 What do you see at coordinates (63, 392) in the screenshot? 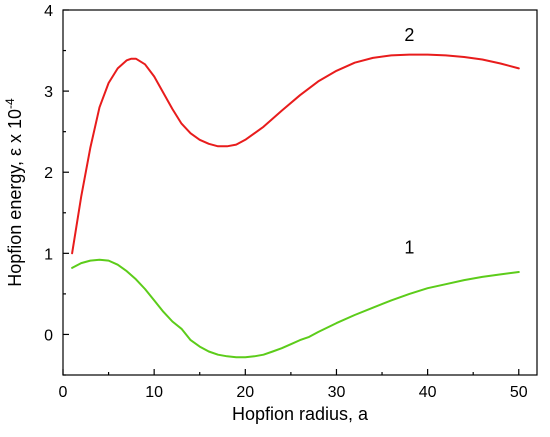
I see `x-tick-label: 0` at bounding box center [63, 392].